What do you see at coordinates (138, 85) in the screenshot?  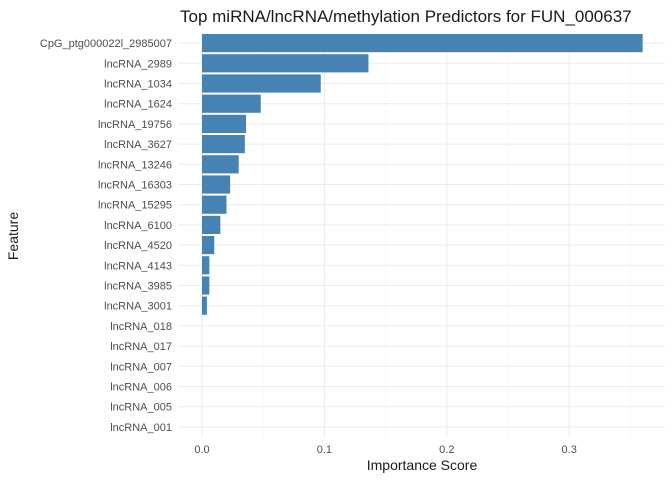 I see `y-tick-label: lncRNA_1034` at bounding box center [138, 85].